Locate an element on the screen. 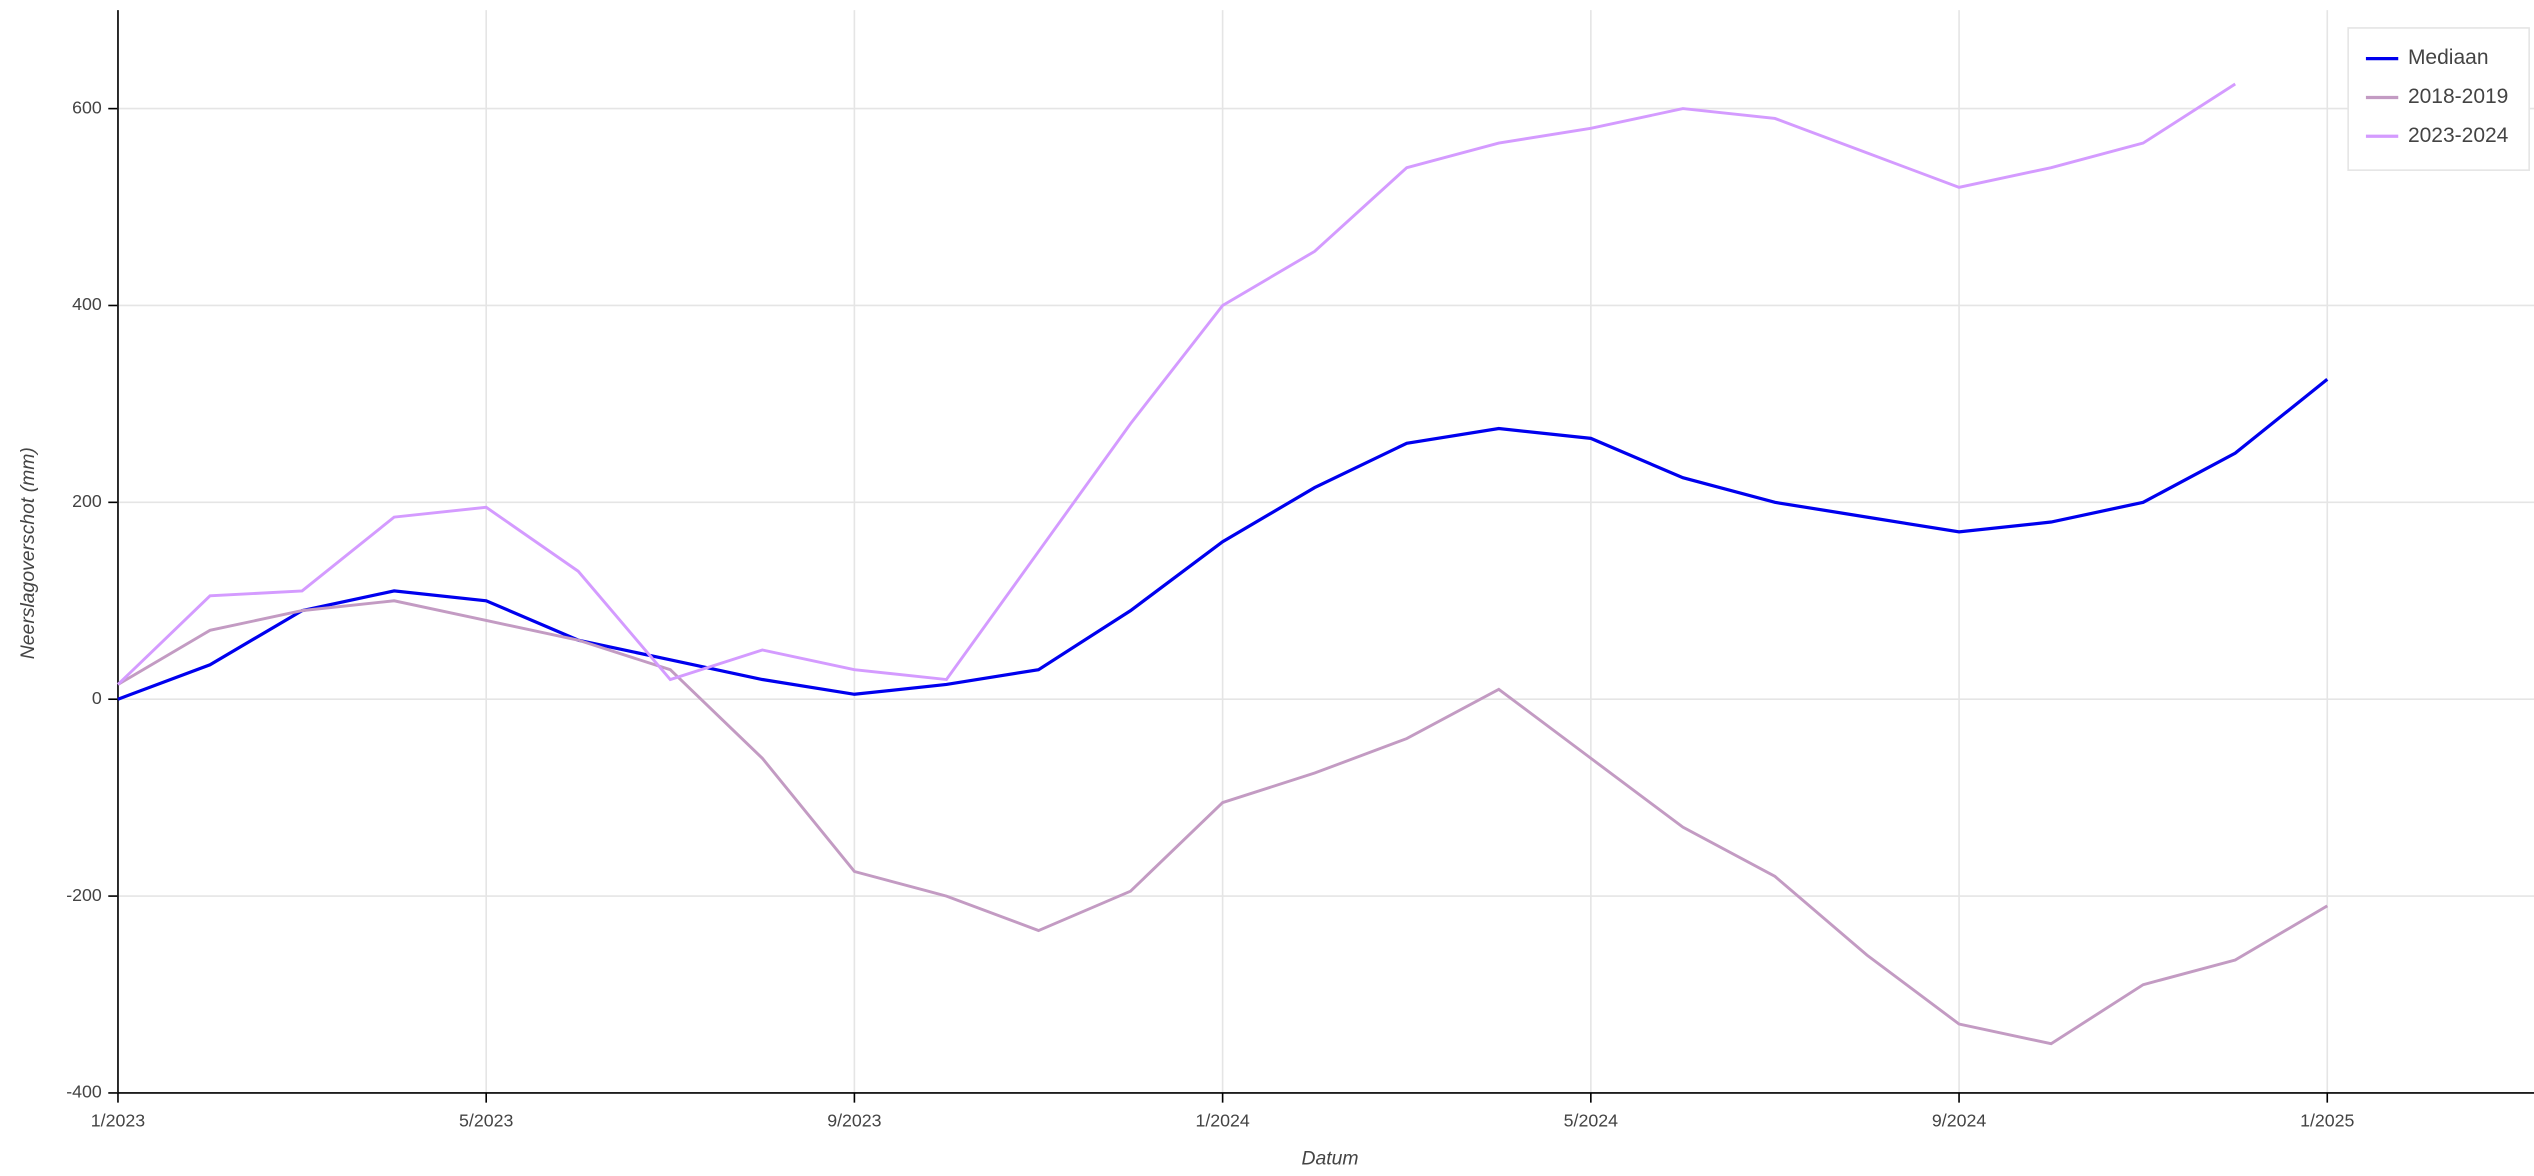 The width and height of the screenshot is (2534, 1176). y-tick-label: 400 is located at coordinates (87, 304).